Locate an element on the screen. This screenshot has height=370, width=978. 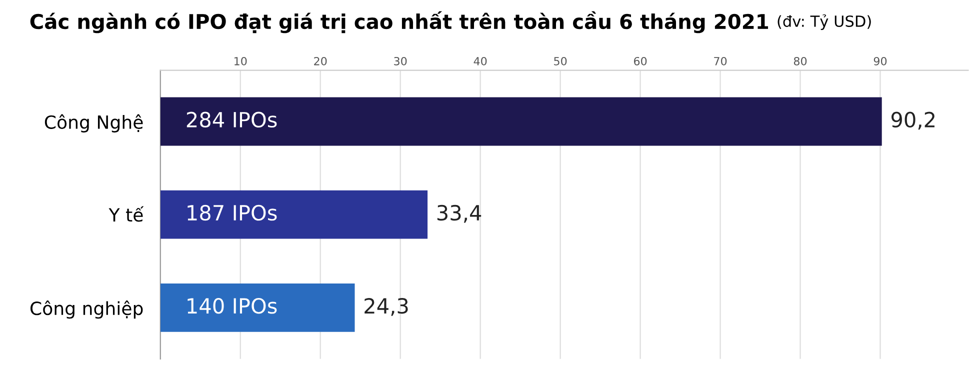
data-label: 90,2 is located at coordinates (912, 121).